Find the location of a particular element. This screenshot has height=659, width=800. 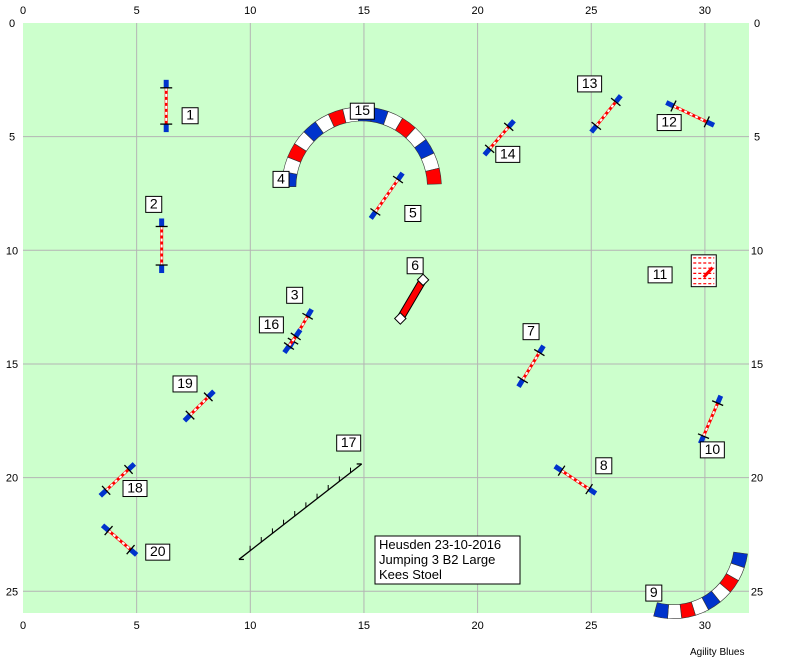

tire-frame is located at coordinates (703, 271).